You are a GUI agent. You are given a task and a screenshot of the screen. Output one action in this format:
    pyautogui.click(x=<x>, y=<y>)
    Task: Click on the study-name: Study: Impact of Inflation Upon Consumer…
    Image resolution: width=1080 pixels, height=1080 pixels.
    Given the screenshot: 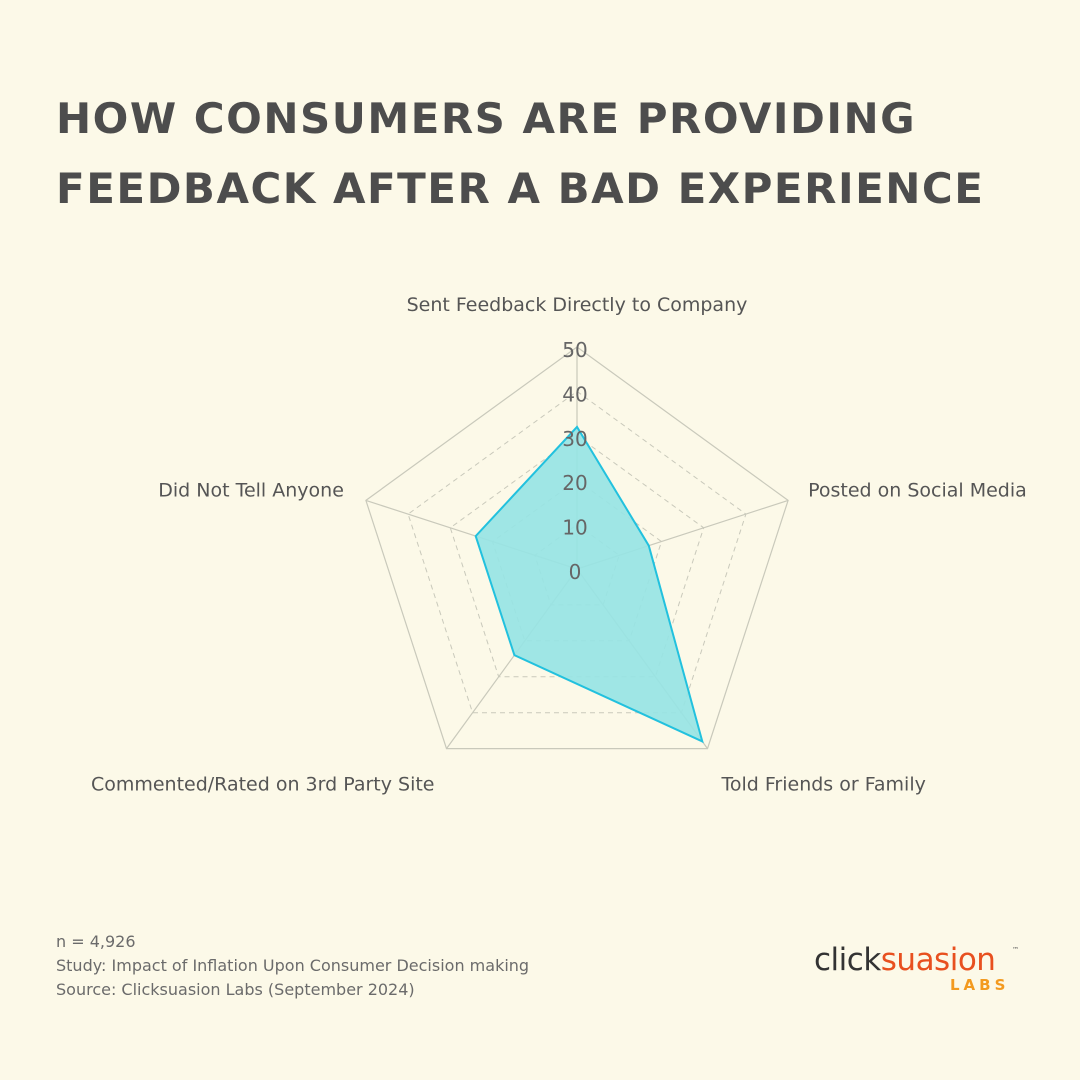 What is the action you would take?
    pyautogui.click(x=293, y=965)
    